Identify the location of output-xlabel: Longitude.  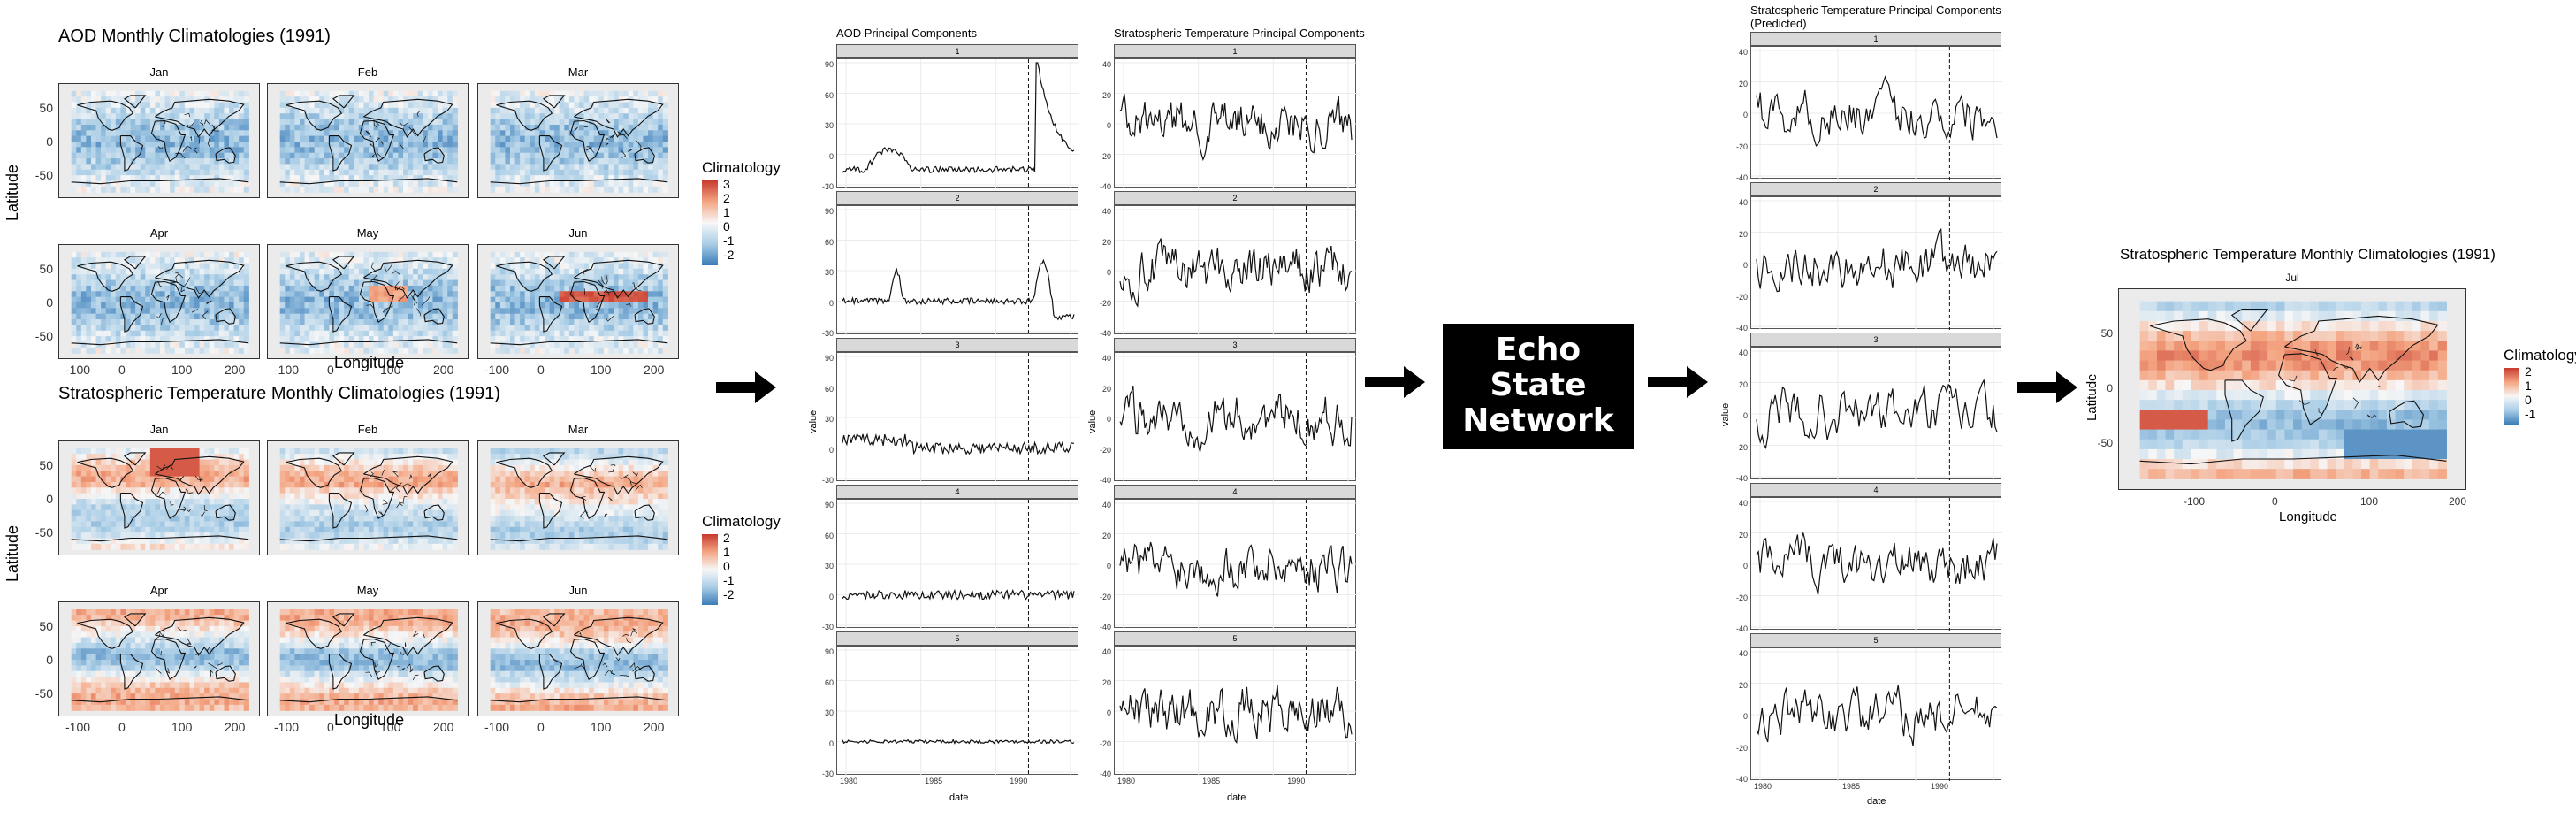
(2308, 516).